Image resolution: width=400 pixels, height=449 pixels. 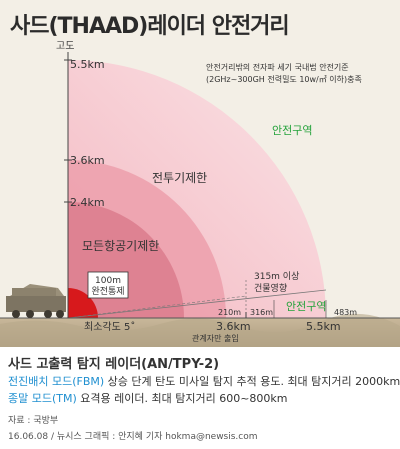 I want to click on source-label: 자료 : 국방부, so click(x=33, y=421).